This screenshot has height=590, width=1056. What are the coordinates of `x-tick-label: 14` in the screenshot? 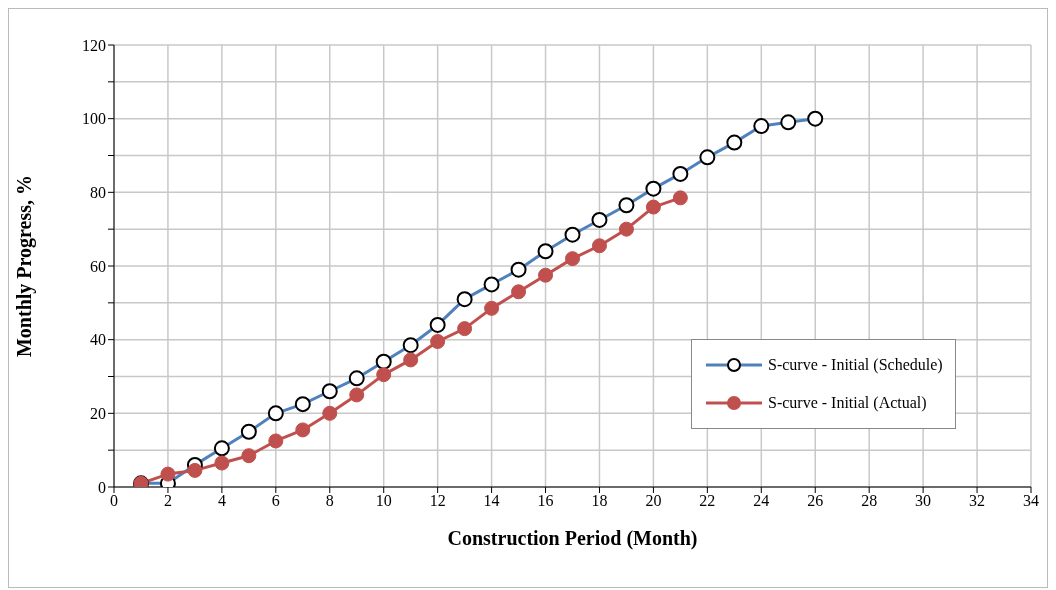 It's located at (491, 501).